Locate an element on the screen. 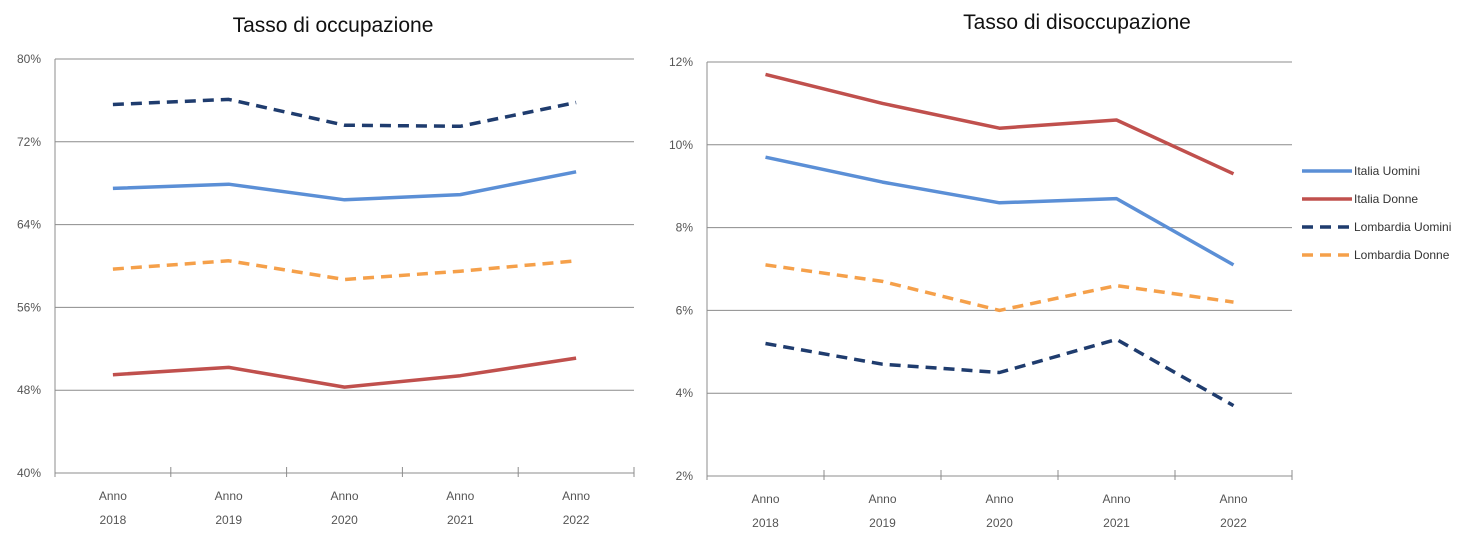 This screenshot has height=535, width=1484. y-tick-label: 56% is located at coordinates (29, 307).